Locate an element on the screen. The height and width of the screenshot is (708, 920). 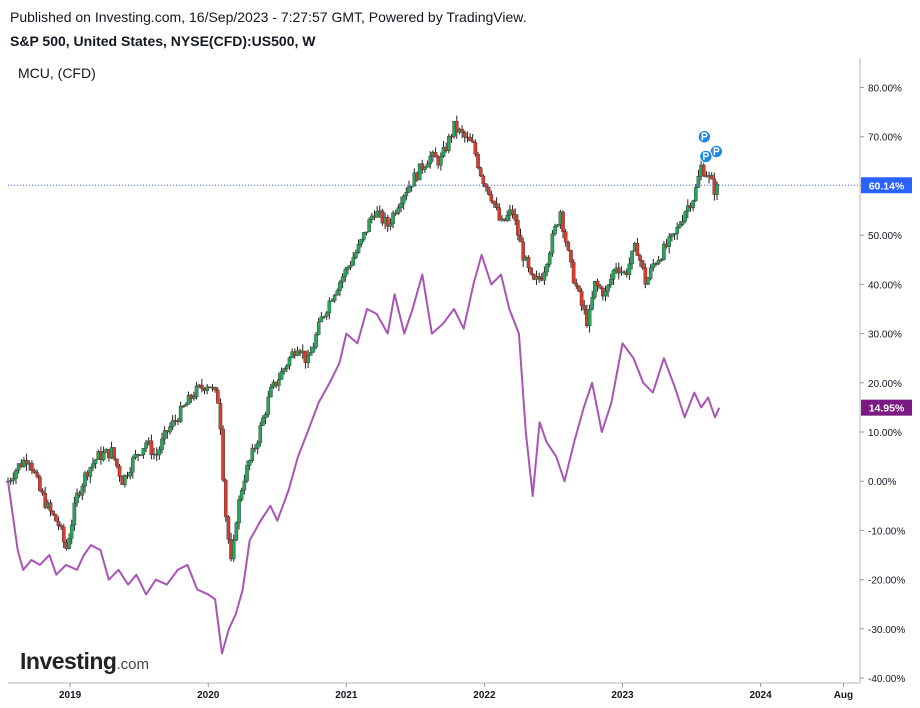
x-tick-label: 2020 is located at coordinates (208, 695).